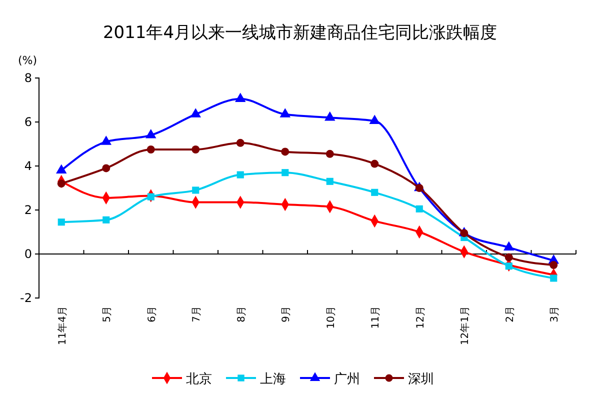  What do you see at coordinates (199, 379) in the screenshot?
I see `legend-label: 北京` at bounding box center [199, 379].